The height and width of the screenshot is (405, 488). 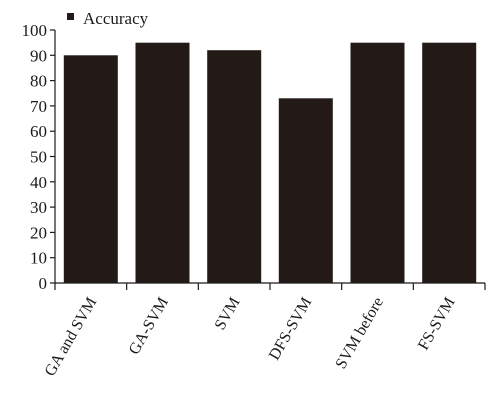 What do you see at coordinates (116, 18) in the screenshot?
I see `legend-label: Accuracy` at bounding box center [116, 18].